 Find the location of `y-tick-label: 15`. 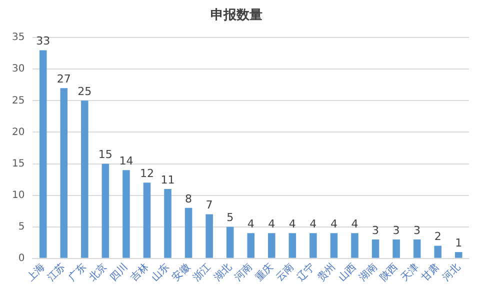

y-tick-label: 15 is located at coordinates (18, 164).